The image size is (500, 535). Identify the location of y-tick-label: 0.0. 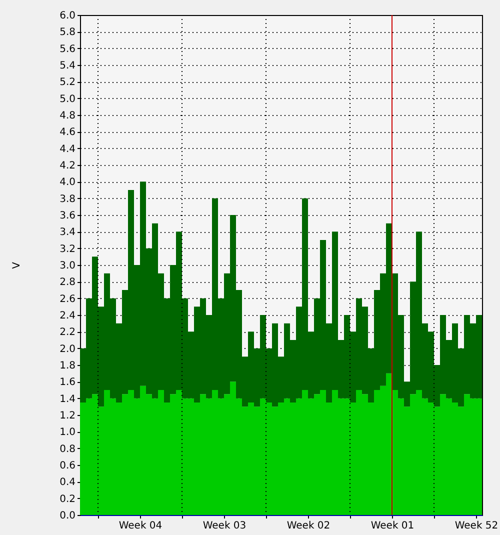
(68, 516).